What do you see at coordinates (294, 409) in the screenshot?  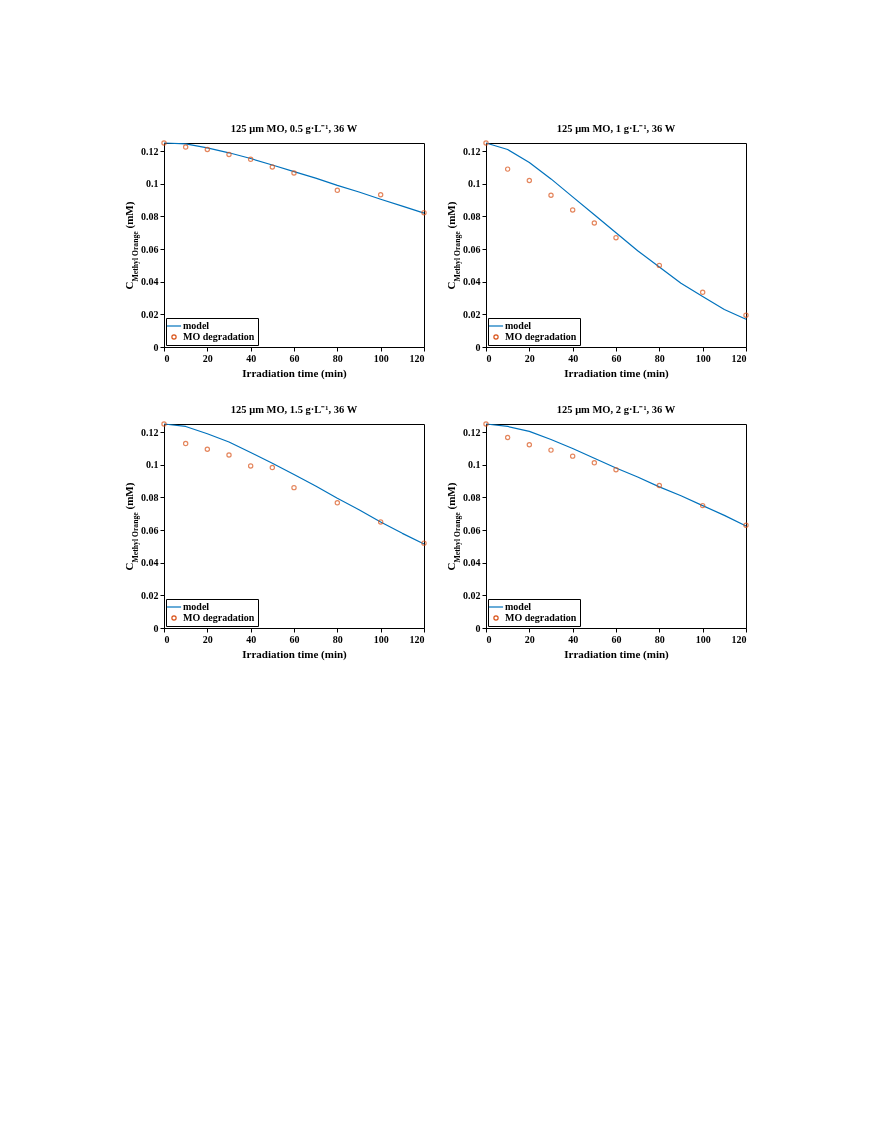 I see `chart-title: 125 μm MO, 1.5 g·L⁻¹, 36 W` at bounding box center [294, 409].